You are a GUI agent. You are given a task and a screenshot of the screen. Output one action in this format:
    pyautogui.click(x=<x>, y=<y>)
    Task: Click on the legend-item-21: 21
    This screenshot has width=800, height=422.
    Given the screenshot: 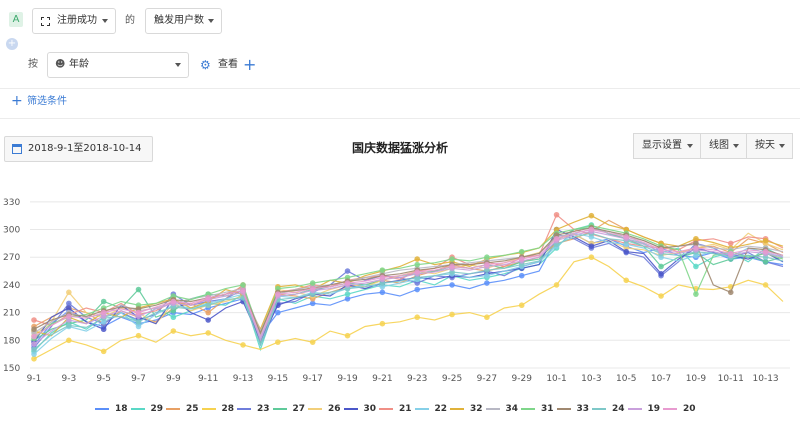 What is the action you would take?
    pyautogui.click(x=395, y=410)
    